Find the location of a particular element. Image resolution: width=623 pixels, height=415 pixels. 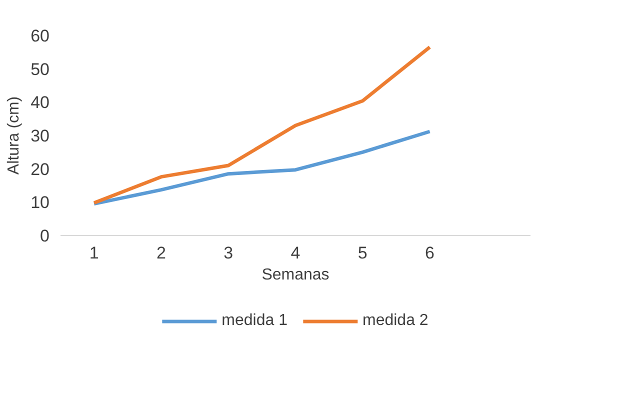

x-tick-label: 3 is located at coordinates (229, 253).